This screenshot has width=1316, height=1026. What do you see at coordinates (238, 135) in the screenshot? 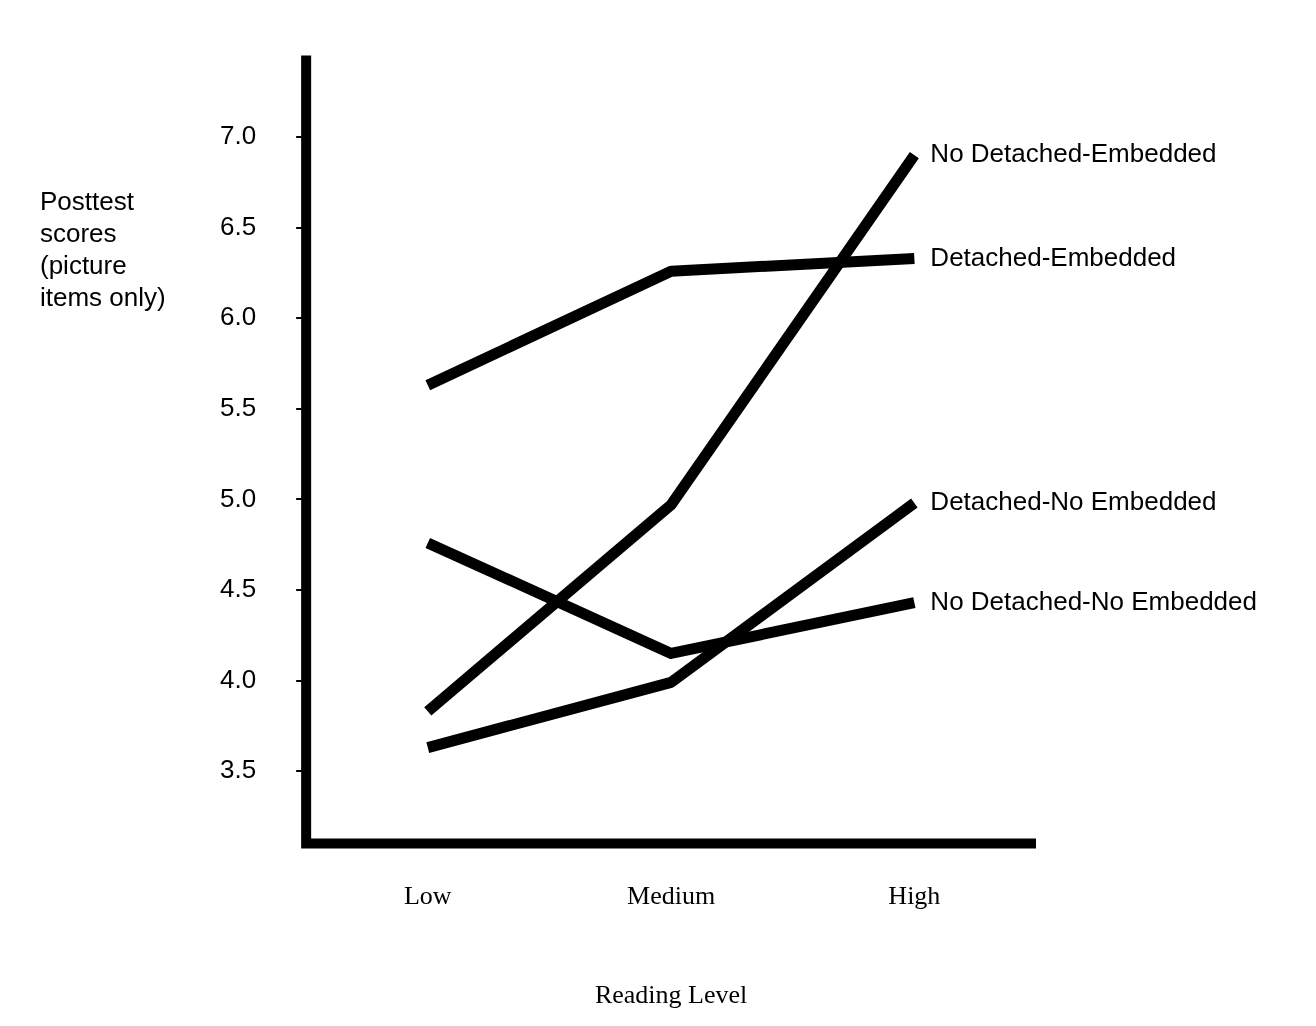
I see `y-tick-label: 7.0` at bounding box center [238, 135].